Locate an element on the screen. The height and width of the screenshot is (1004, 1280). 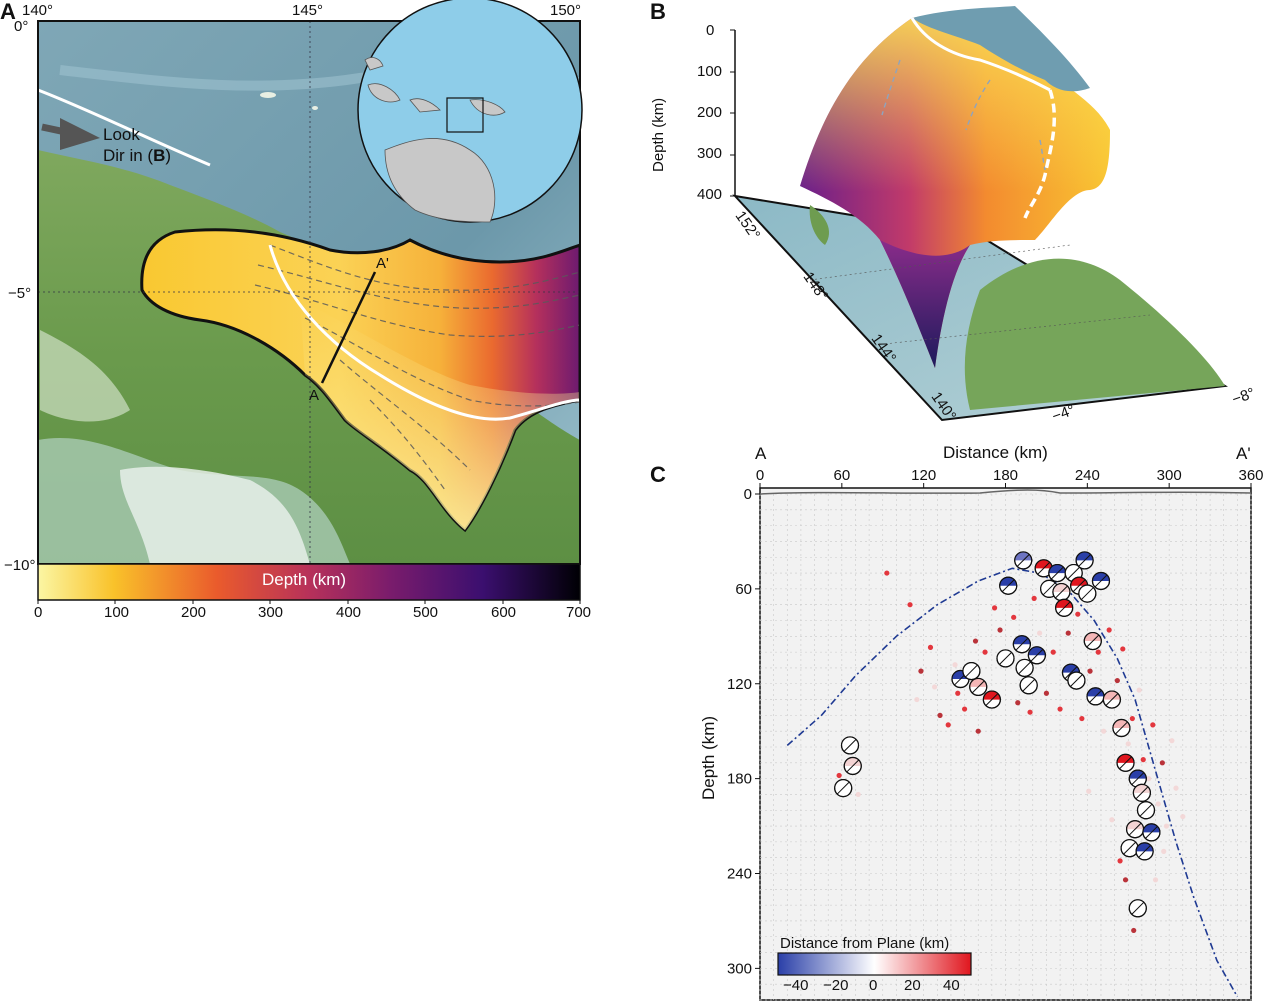
c-legend-tick-20: 20 is located at coordinates (912, 985).